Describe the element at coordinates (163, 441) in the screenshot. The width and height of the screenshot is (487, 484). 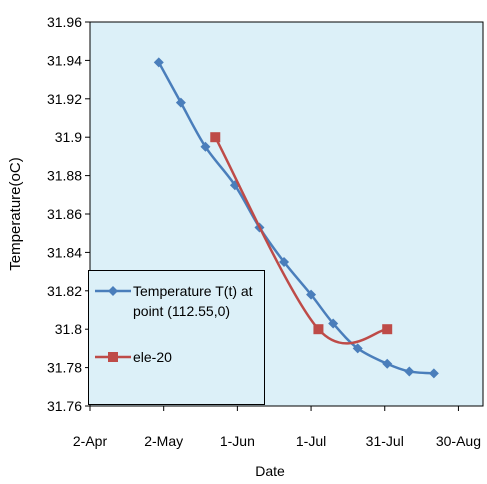
I see `x-tick-label: 2-May` at that location.